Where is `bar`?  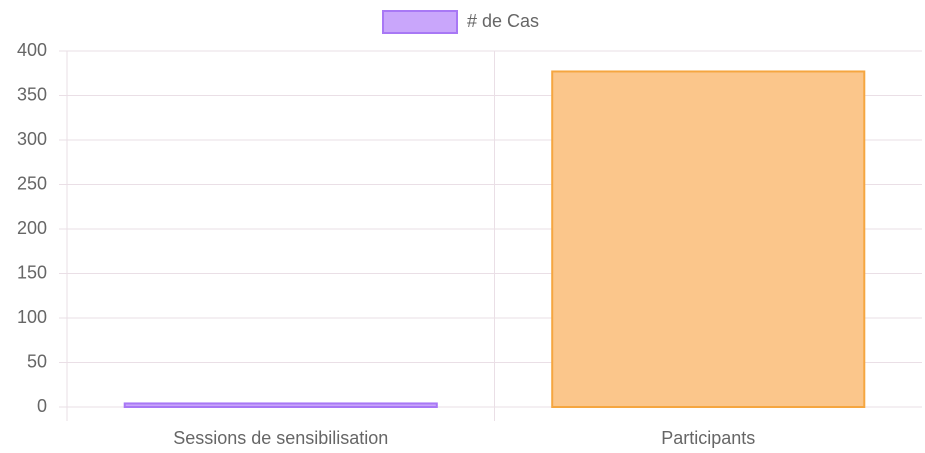 bar is located at coordinates (280, 405).